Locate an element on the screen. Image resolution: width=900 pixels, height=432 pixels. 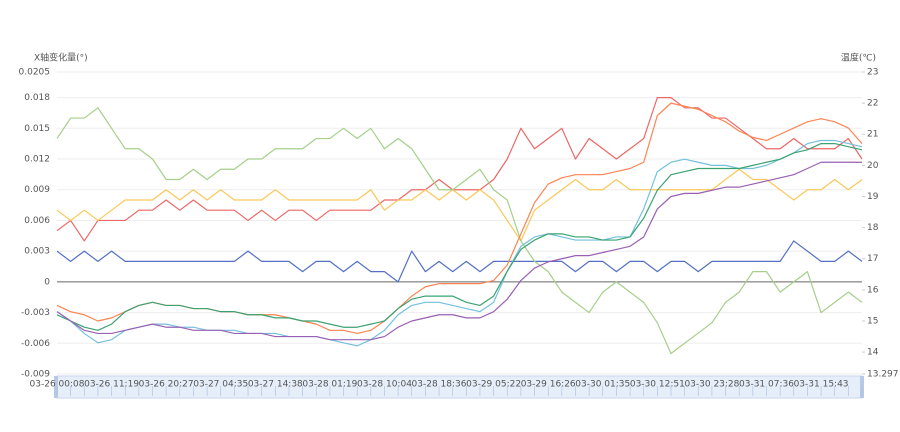
y-tick-label: 0.006 is located at coordinates (37, 221).